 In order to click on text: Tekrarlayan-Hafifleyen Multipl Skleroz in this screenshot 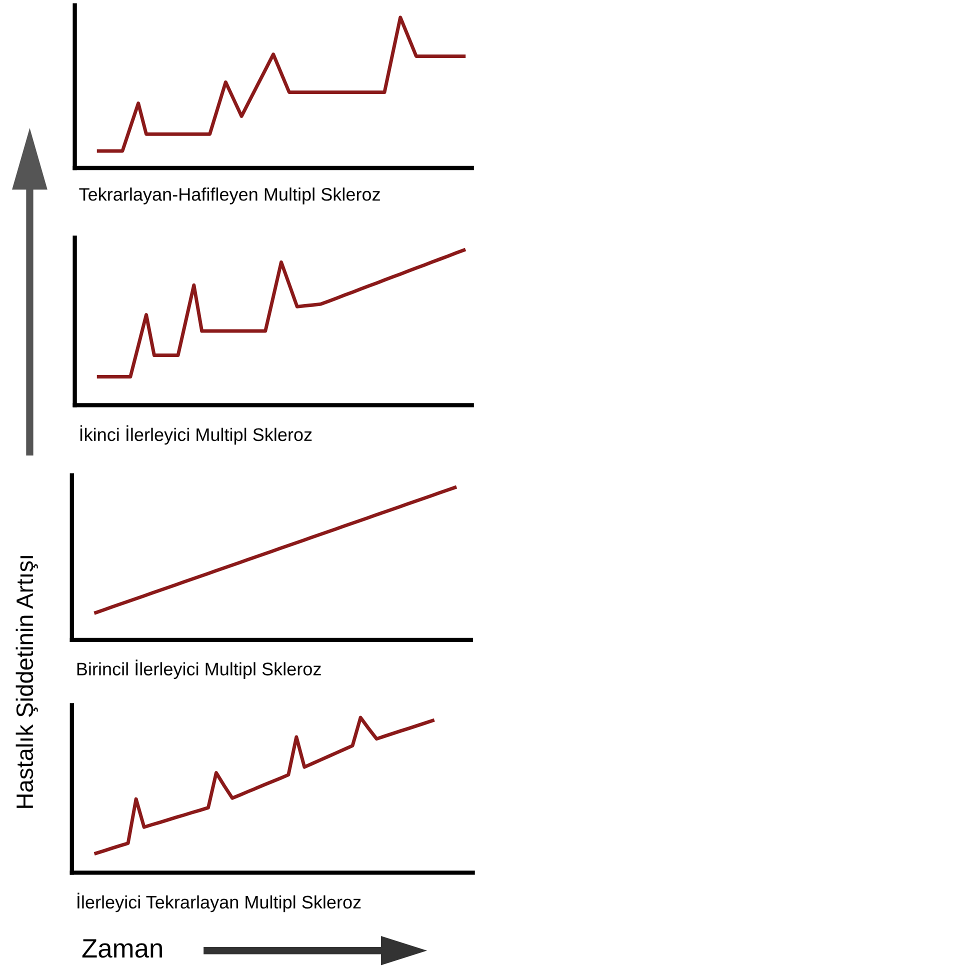, I will do `click(229, 196)`.